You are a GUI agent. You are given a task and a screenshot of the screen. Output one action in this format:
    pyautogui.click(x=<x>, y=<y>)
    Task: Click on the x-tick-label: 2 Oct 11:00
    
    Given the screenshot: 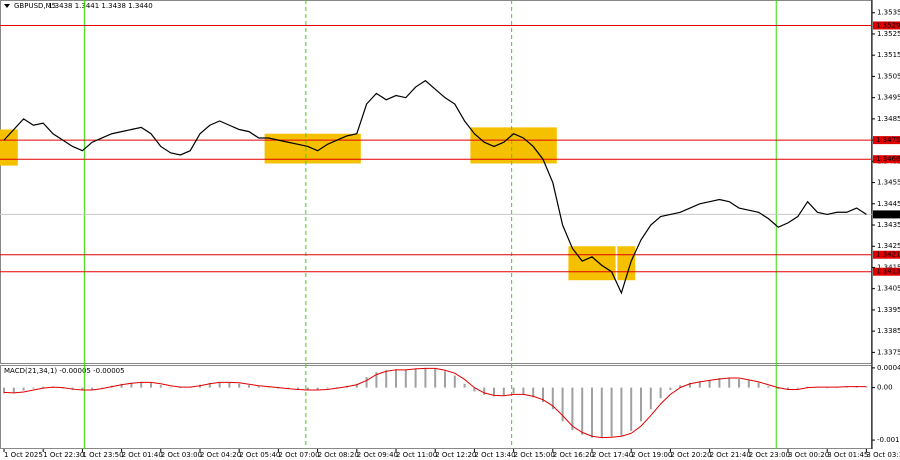 What is the action you would take?
    pyautogui.click(x=416, y=455)
    